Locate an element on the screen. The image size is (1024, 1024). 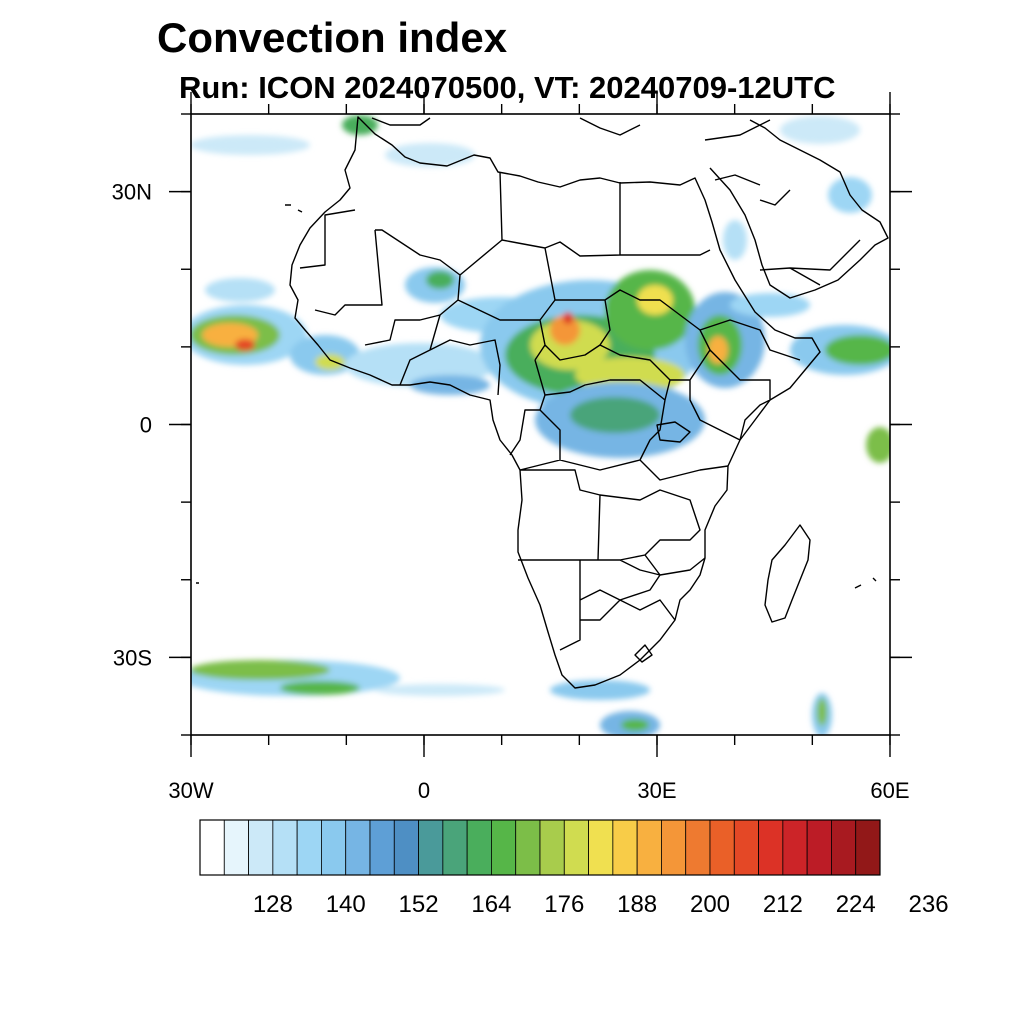
colorbar-label: 164 is located at coordinates (491, 904).